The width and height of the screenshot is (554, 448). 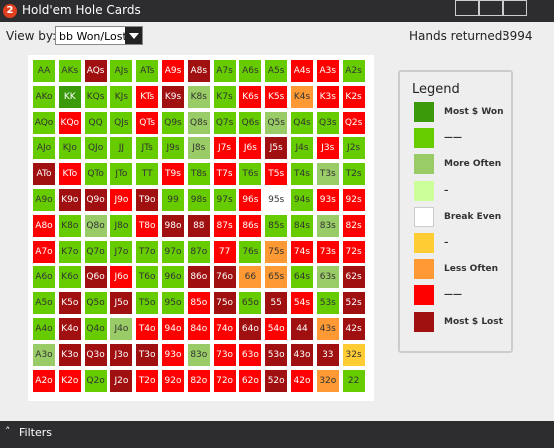 I want to click on hand-cell: QJo, so click(x=95, y=148).